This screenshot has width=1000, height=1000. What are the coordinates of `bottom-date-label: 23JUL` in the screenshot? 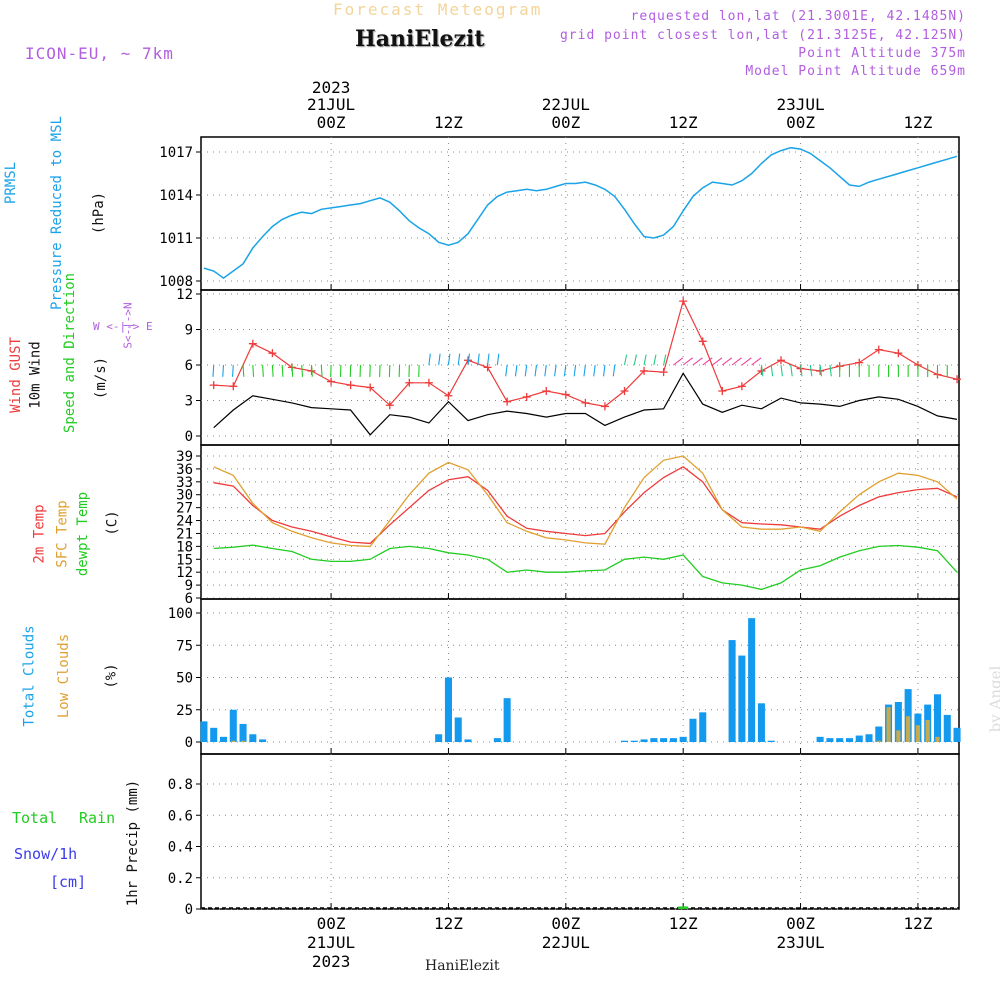 It's located at (800, 942).